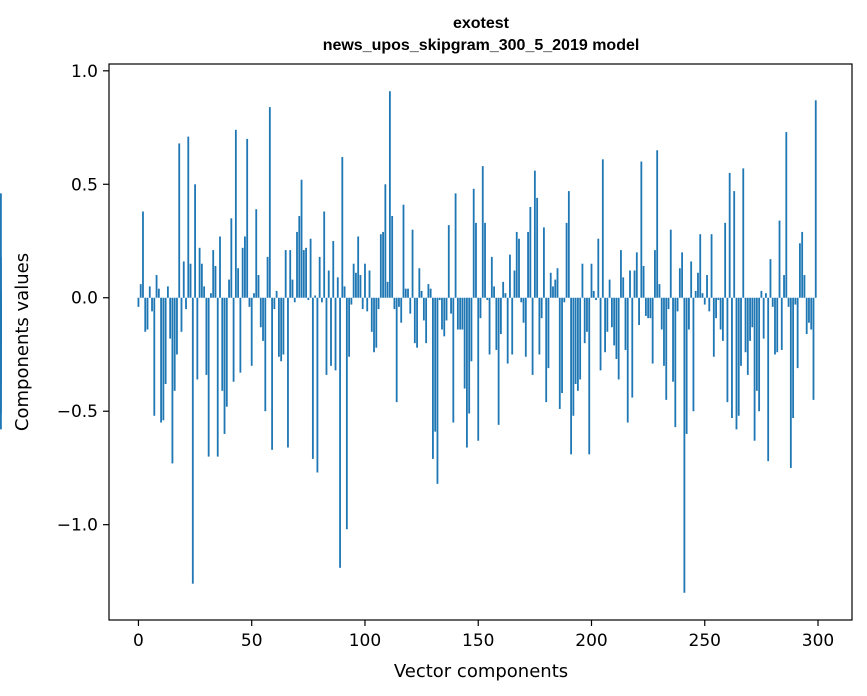  What do you see at coordinates (84, 299) in the screenshot?
I see `y-tick-label: 0.0` at bounding box center [84, 299].